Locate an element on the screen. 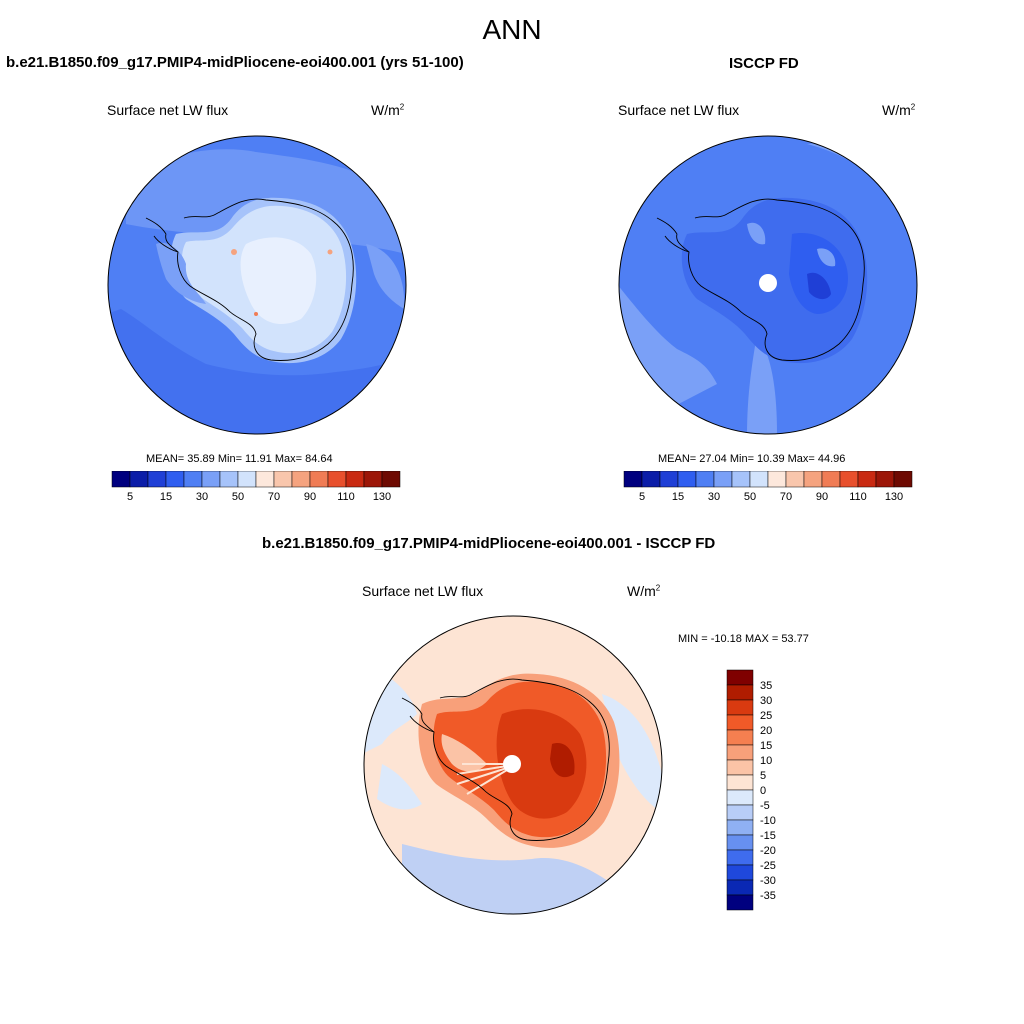 The width and height of the screenshot is (1024, 1024). obs-panel-title: ISCCP FD is located at coordinates (764, 63).